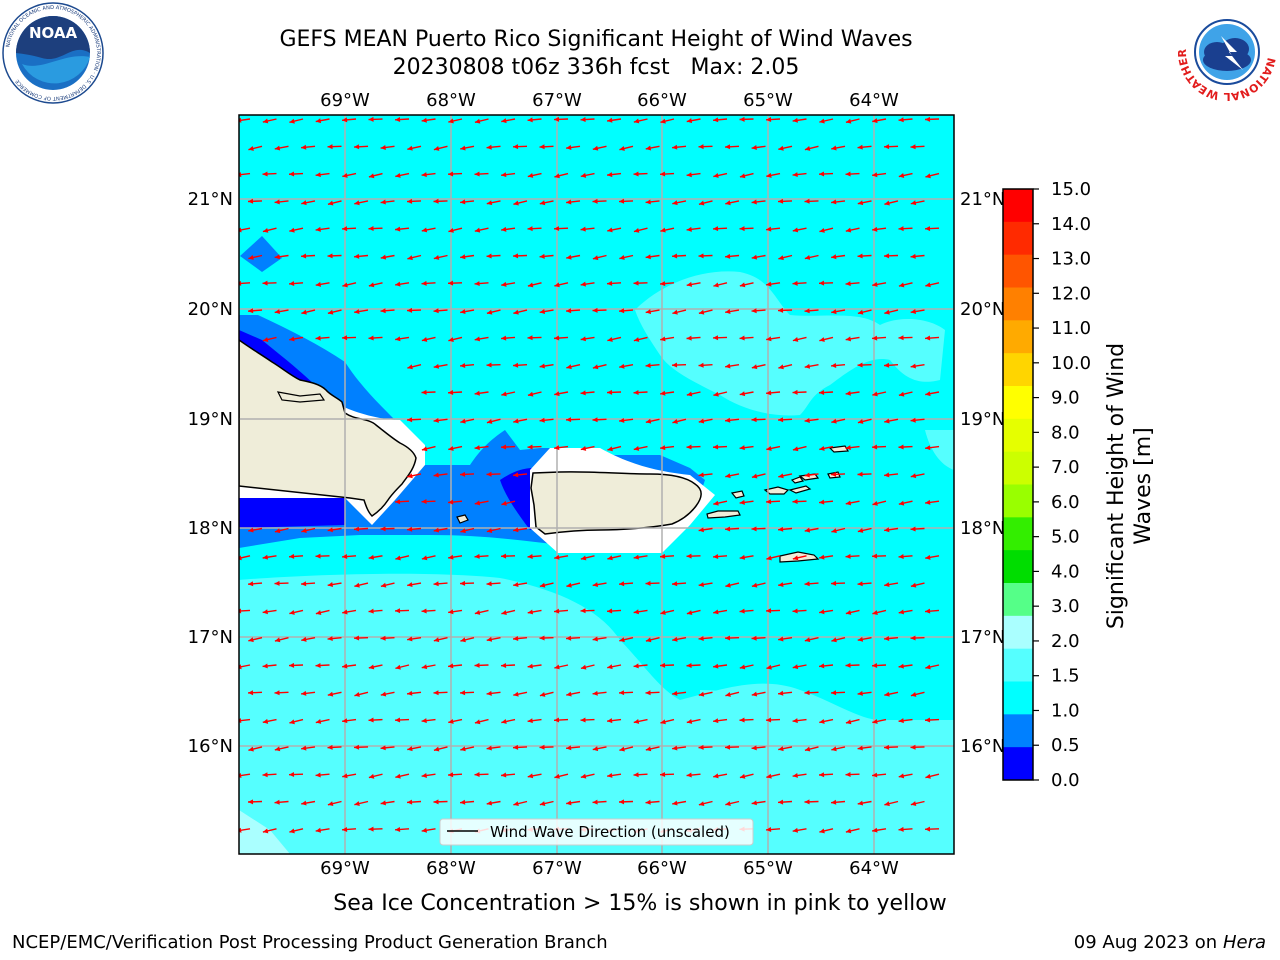 Image resolution: width=1280 pixels, height=960 pixels. I want to click on map-legend: Wind Wave Direction (unscaled), so click(596, 832).